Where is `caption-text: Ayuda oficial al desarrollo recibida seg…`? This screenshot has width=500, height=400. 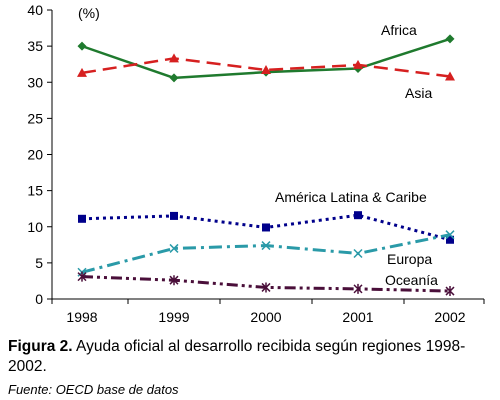 caption-text: Ayuda oficial al desarrollo recibida seg… is located at coordinates (237, 356).